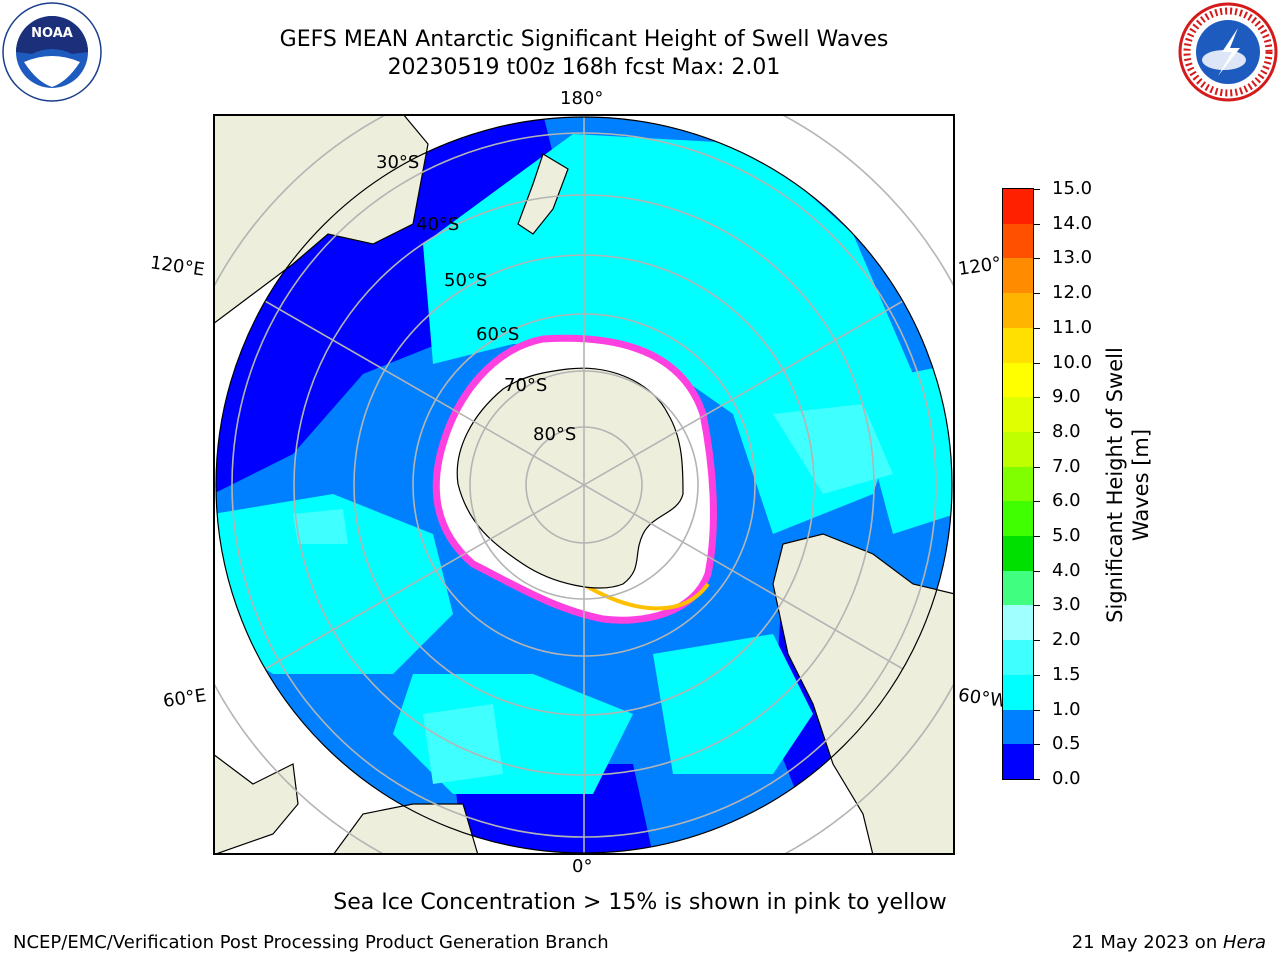 The height and width of the screenshot is (960, 1280). Describe the element at coordinates (1066, 536) in the screenshot. I see `colorbar-tick-label: 5.0` at that location.